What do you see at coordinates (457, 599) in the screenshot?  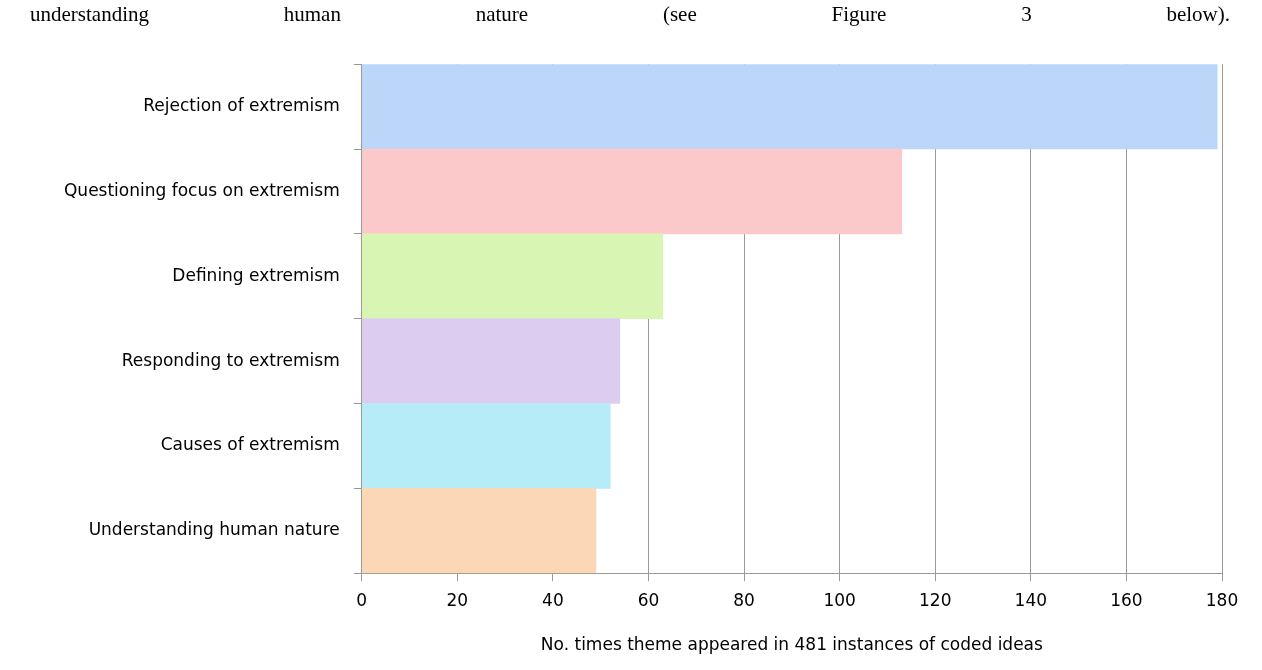 I see `x-tick-label: 20` at bounding box center [457, 599].